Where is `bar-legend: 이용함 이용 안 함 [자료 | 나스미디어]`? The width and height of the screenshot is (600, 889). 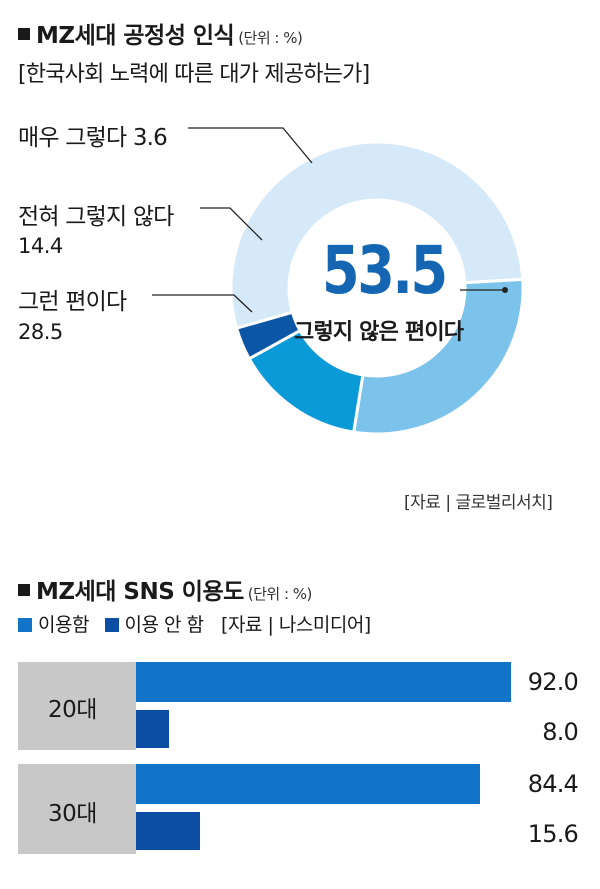
bar-legend: 이용함 이용 안 함 [자료 | 나스미디어] is located at coordinates (194, 623).